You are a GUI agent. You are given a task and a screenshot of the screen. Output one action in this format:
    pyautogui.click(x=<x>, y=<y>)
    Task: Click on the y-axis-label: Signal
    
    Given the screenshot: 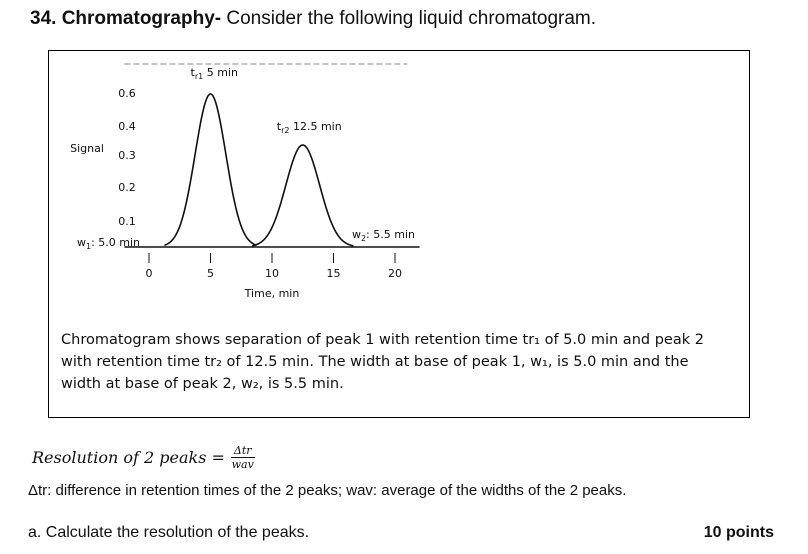 What is the action you would take?
    pyautogui.click(x=87, y=148)
    